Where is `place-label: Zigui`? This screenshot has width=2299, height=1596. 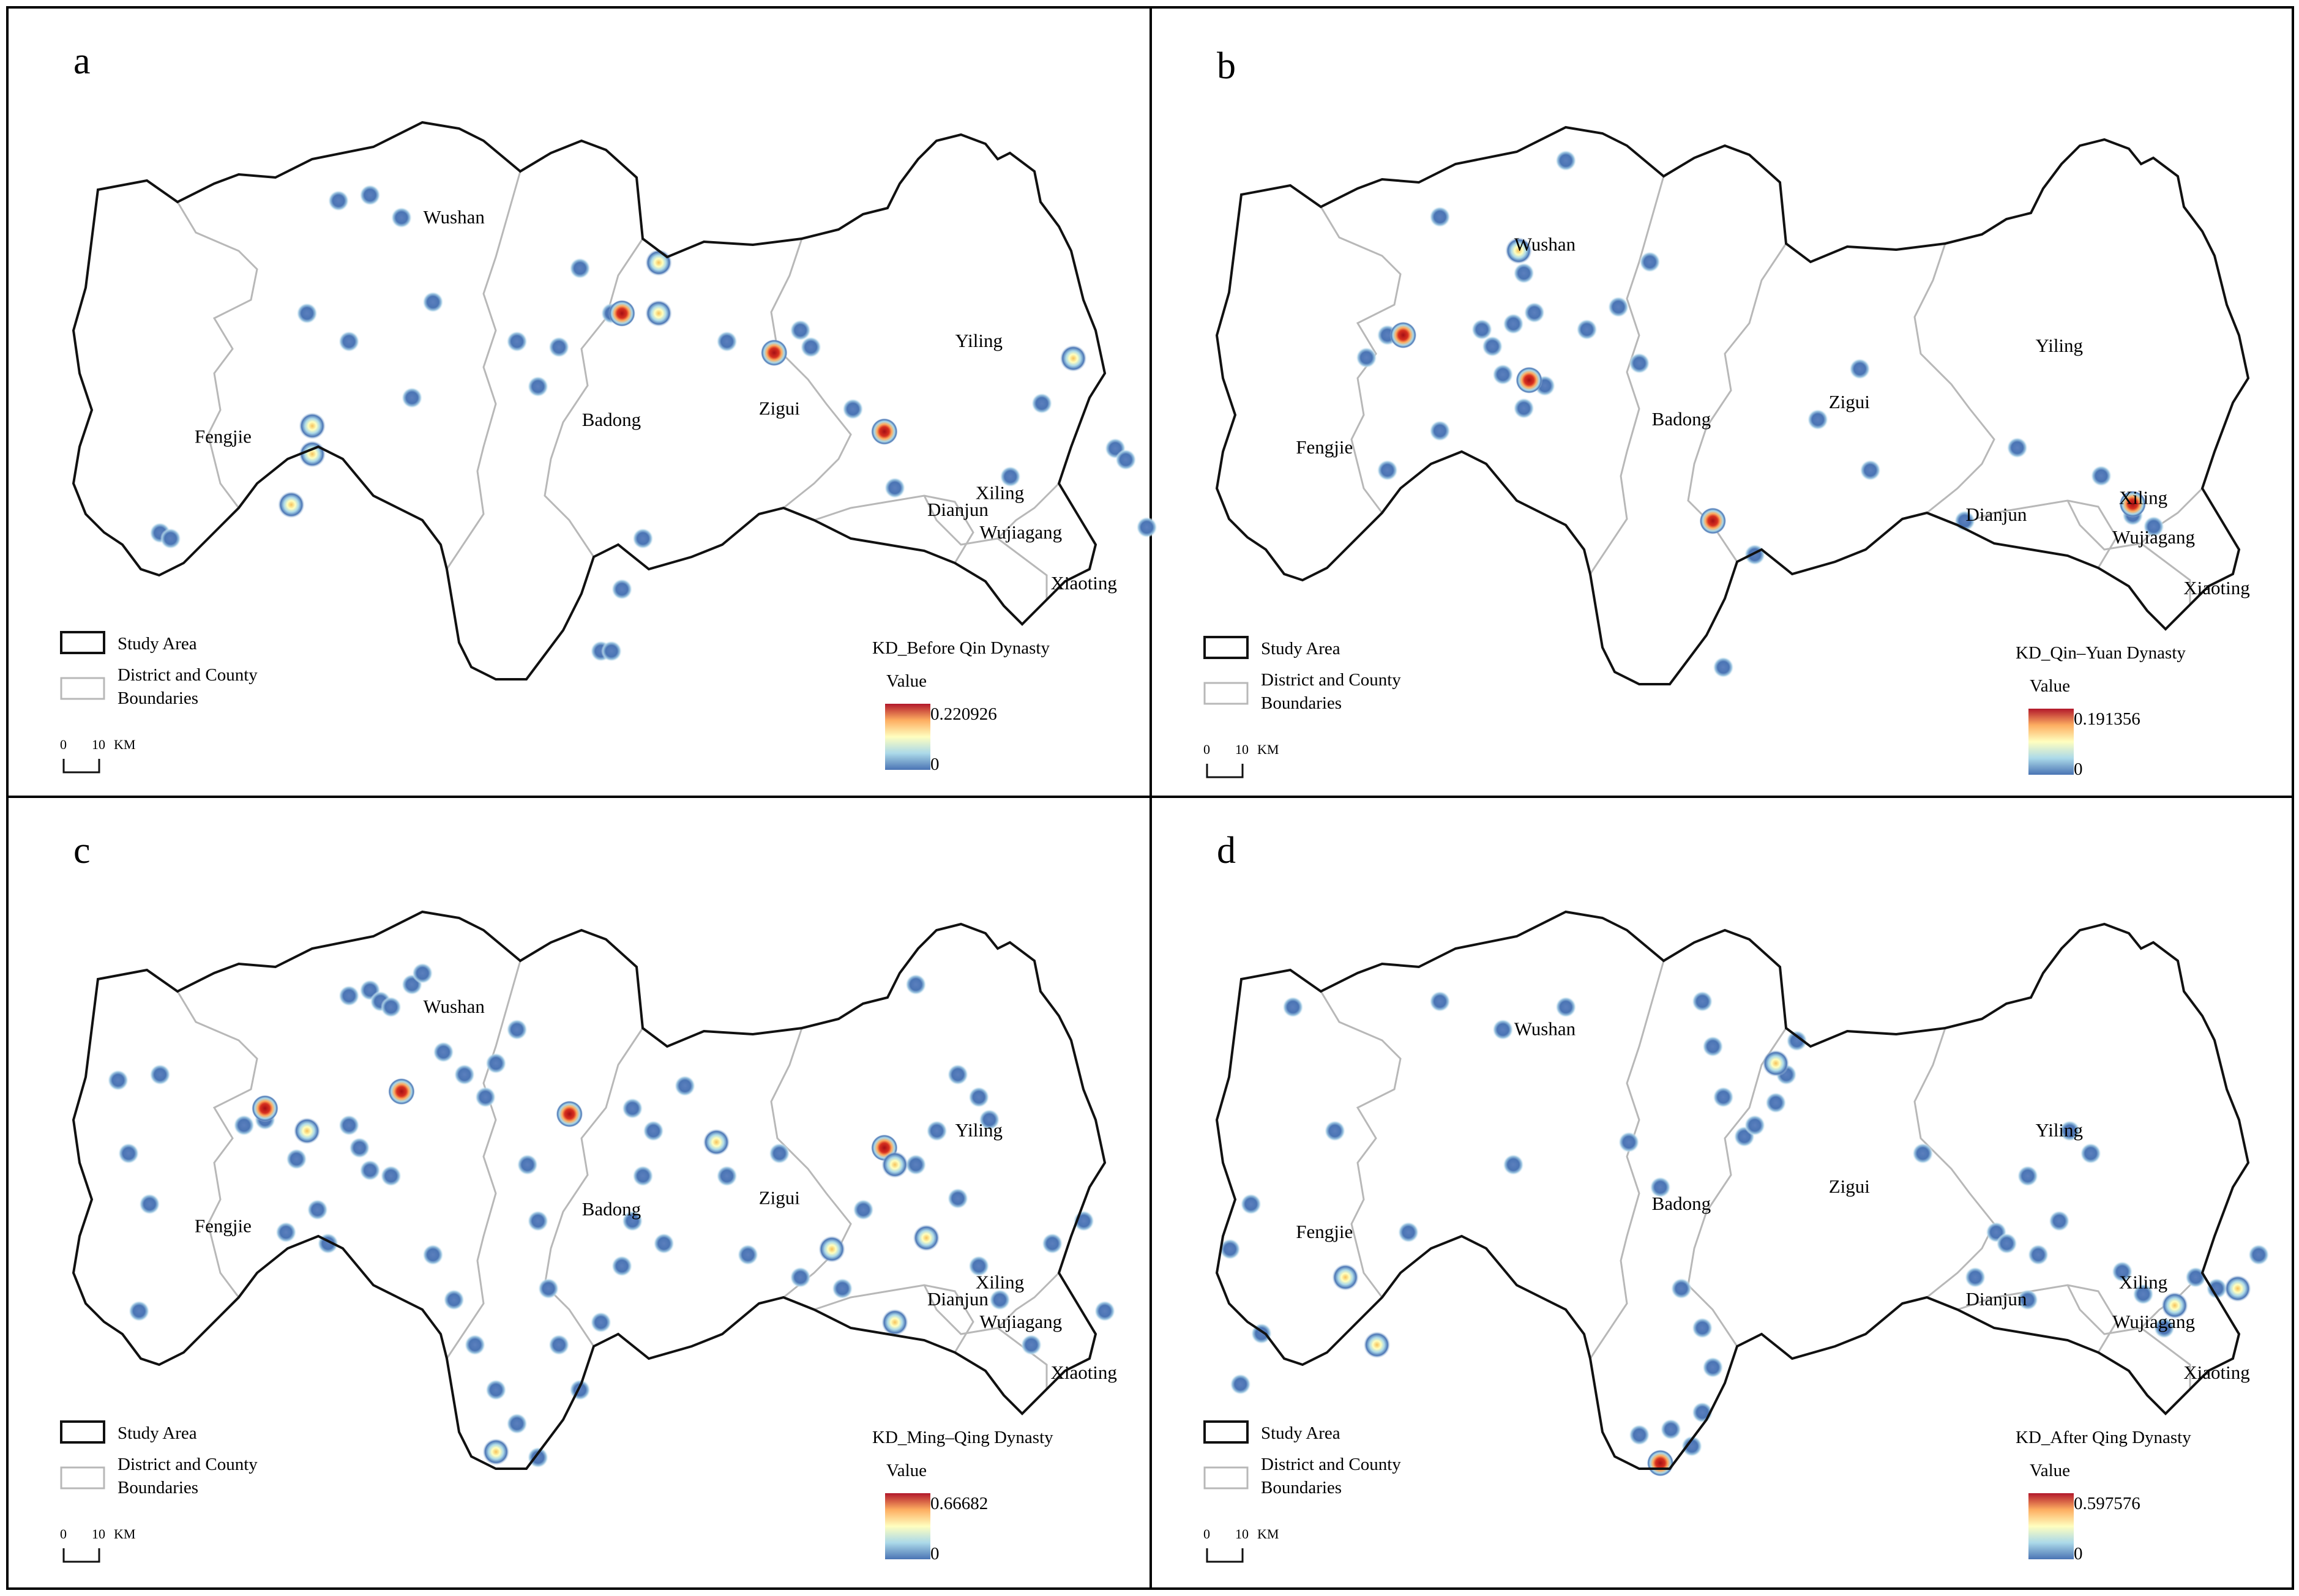 place-label: Zigui is located at coordinates (780, 408).